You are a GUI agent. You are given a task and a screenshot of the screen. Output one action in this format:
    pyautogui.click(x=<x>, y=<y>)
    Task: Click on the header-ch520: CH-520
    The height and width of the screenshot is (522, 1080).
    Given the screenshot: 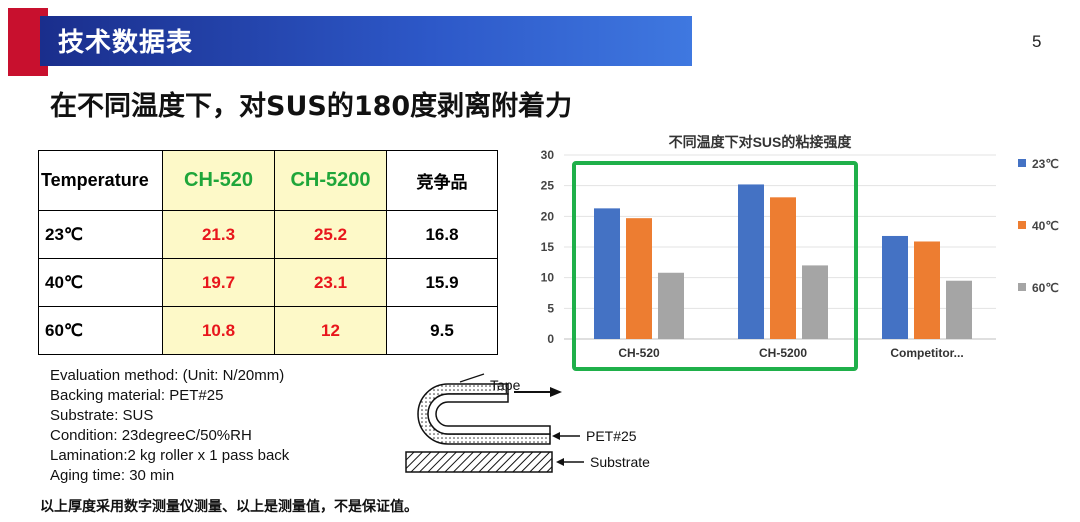 What is the action you would take?
    pyautogui.click(x=218, y=180)
    